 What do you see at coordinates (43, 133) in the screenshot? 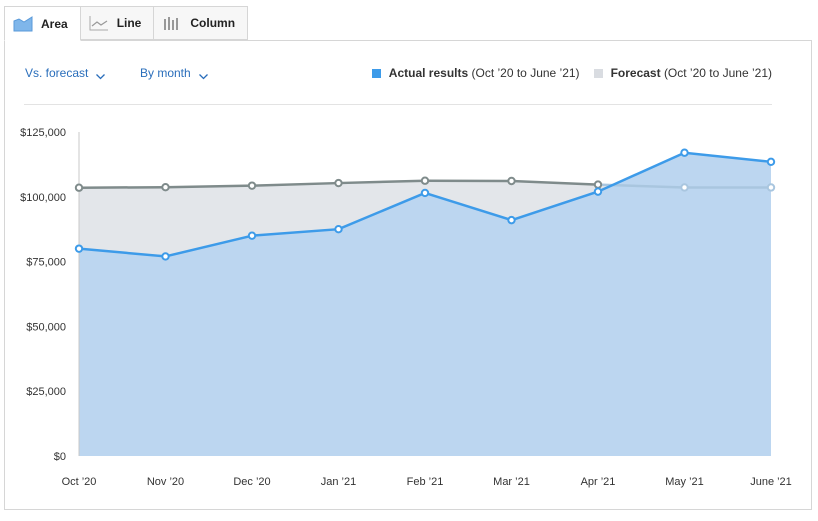
I see `y-tick-label: $125,000` at bounding box center [43, 133].